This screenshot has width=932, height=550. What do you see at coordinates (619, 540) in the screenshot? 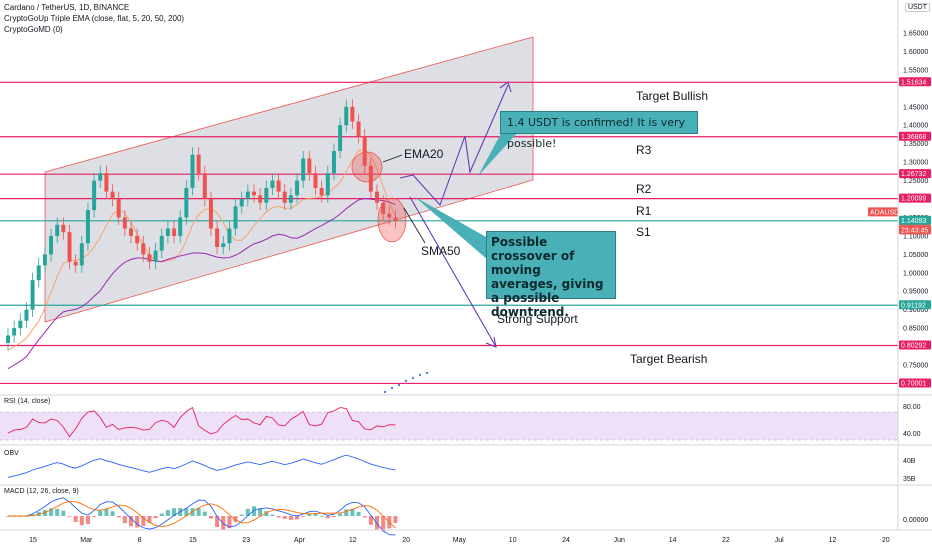
I see `time-tick: Jun` at bounding box center [619, 540].